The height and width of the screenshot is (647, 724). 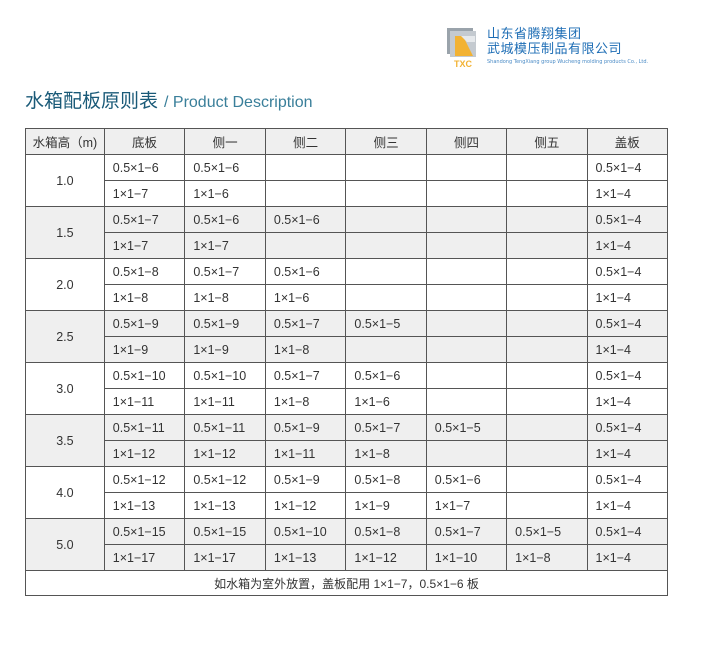 What do you see at coordinates (347, 193) in the screenshot?
I see `table-row: 1×1−7 1×1−6 1×1−4` at bounding box center [347, 193].